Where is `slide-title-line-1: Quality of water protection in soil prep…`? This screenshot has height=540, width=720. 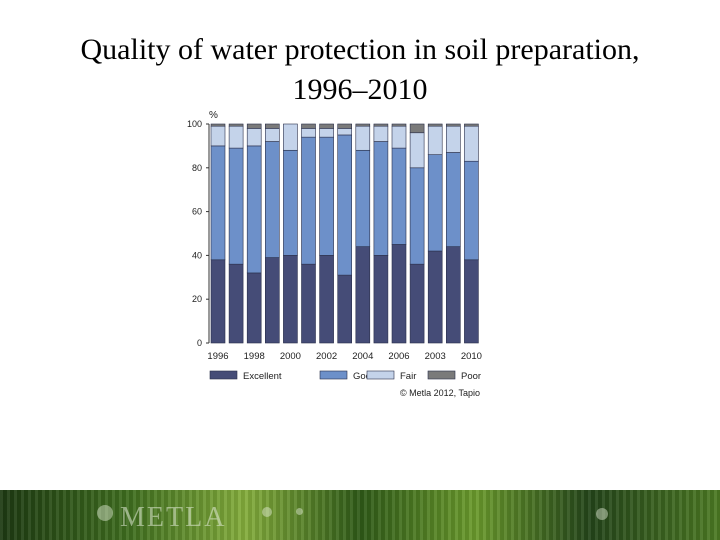
slide-title-line-1: Quality of water protection in soil prep… is located at coordinates (360, 49).